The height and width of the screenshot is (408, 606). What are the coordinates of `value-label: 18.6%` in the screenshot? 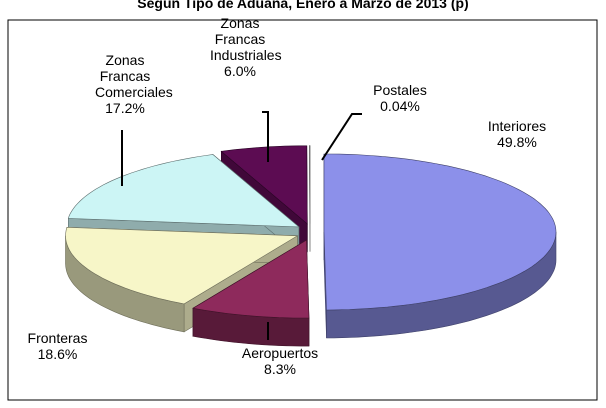 It's located at (57, 354).